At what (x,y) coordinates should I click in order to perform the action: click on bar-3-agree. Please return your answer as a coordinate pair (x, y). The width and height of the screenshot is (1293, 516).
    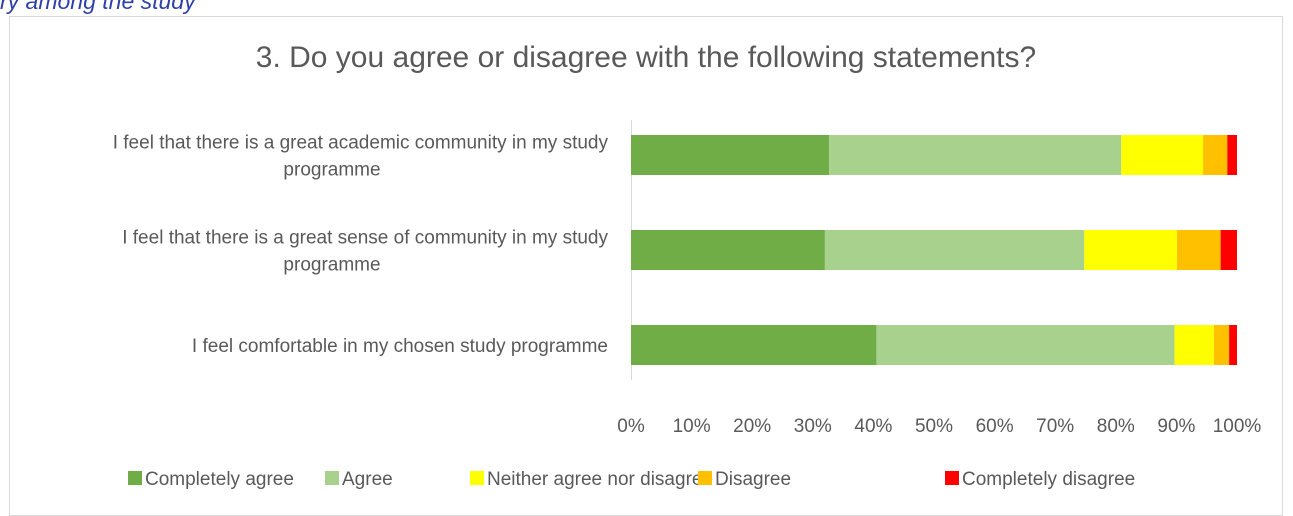
    Looking at the image, I should click on (1025, 345).